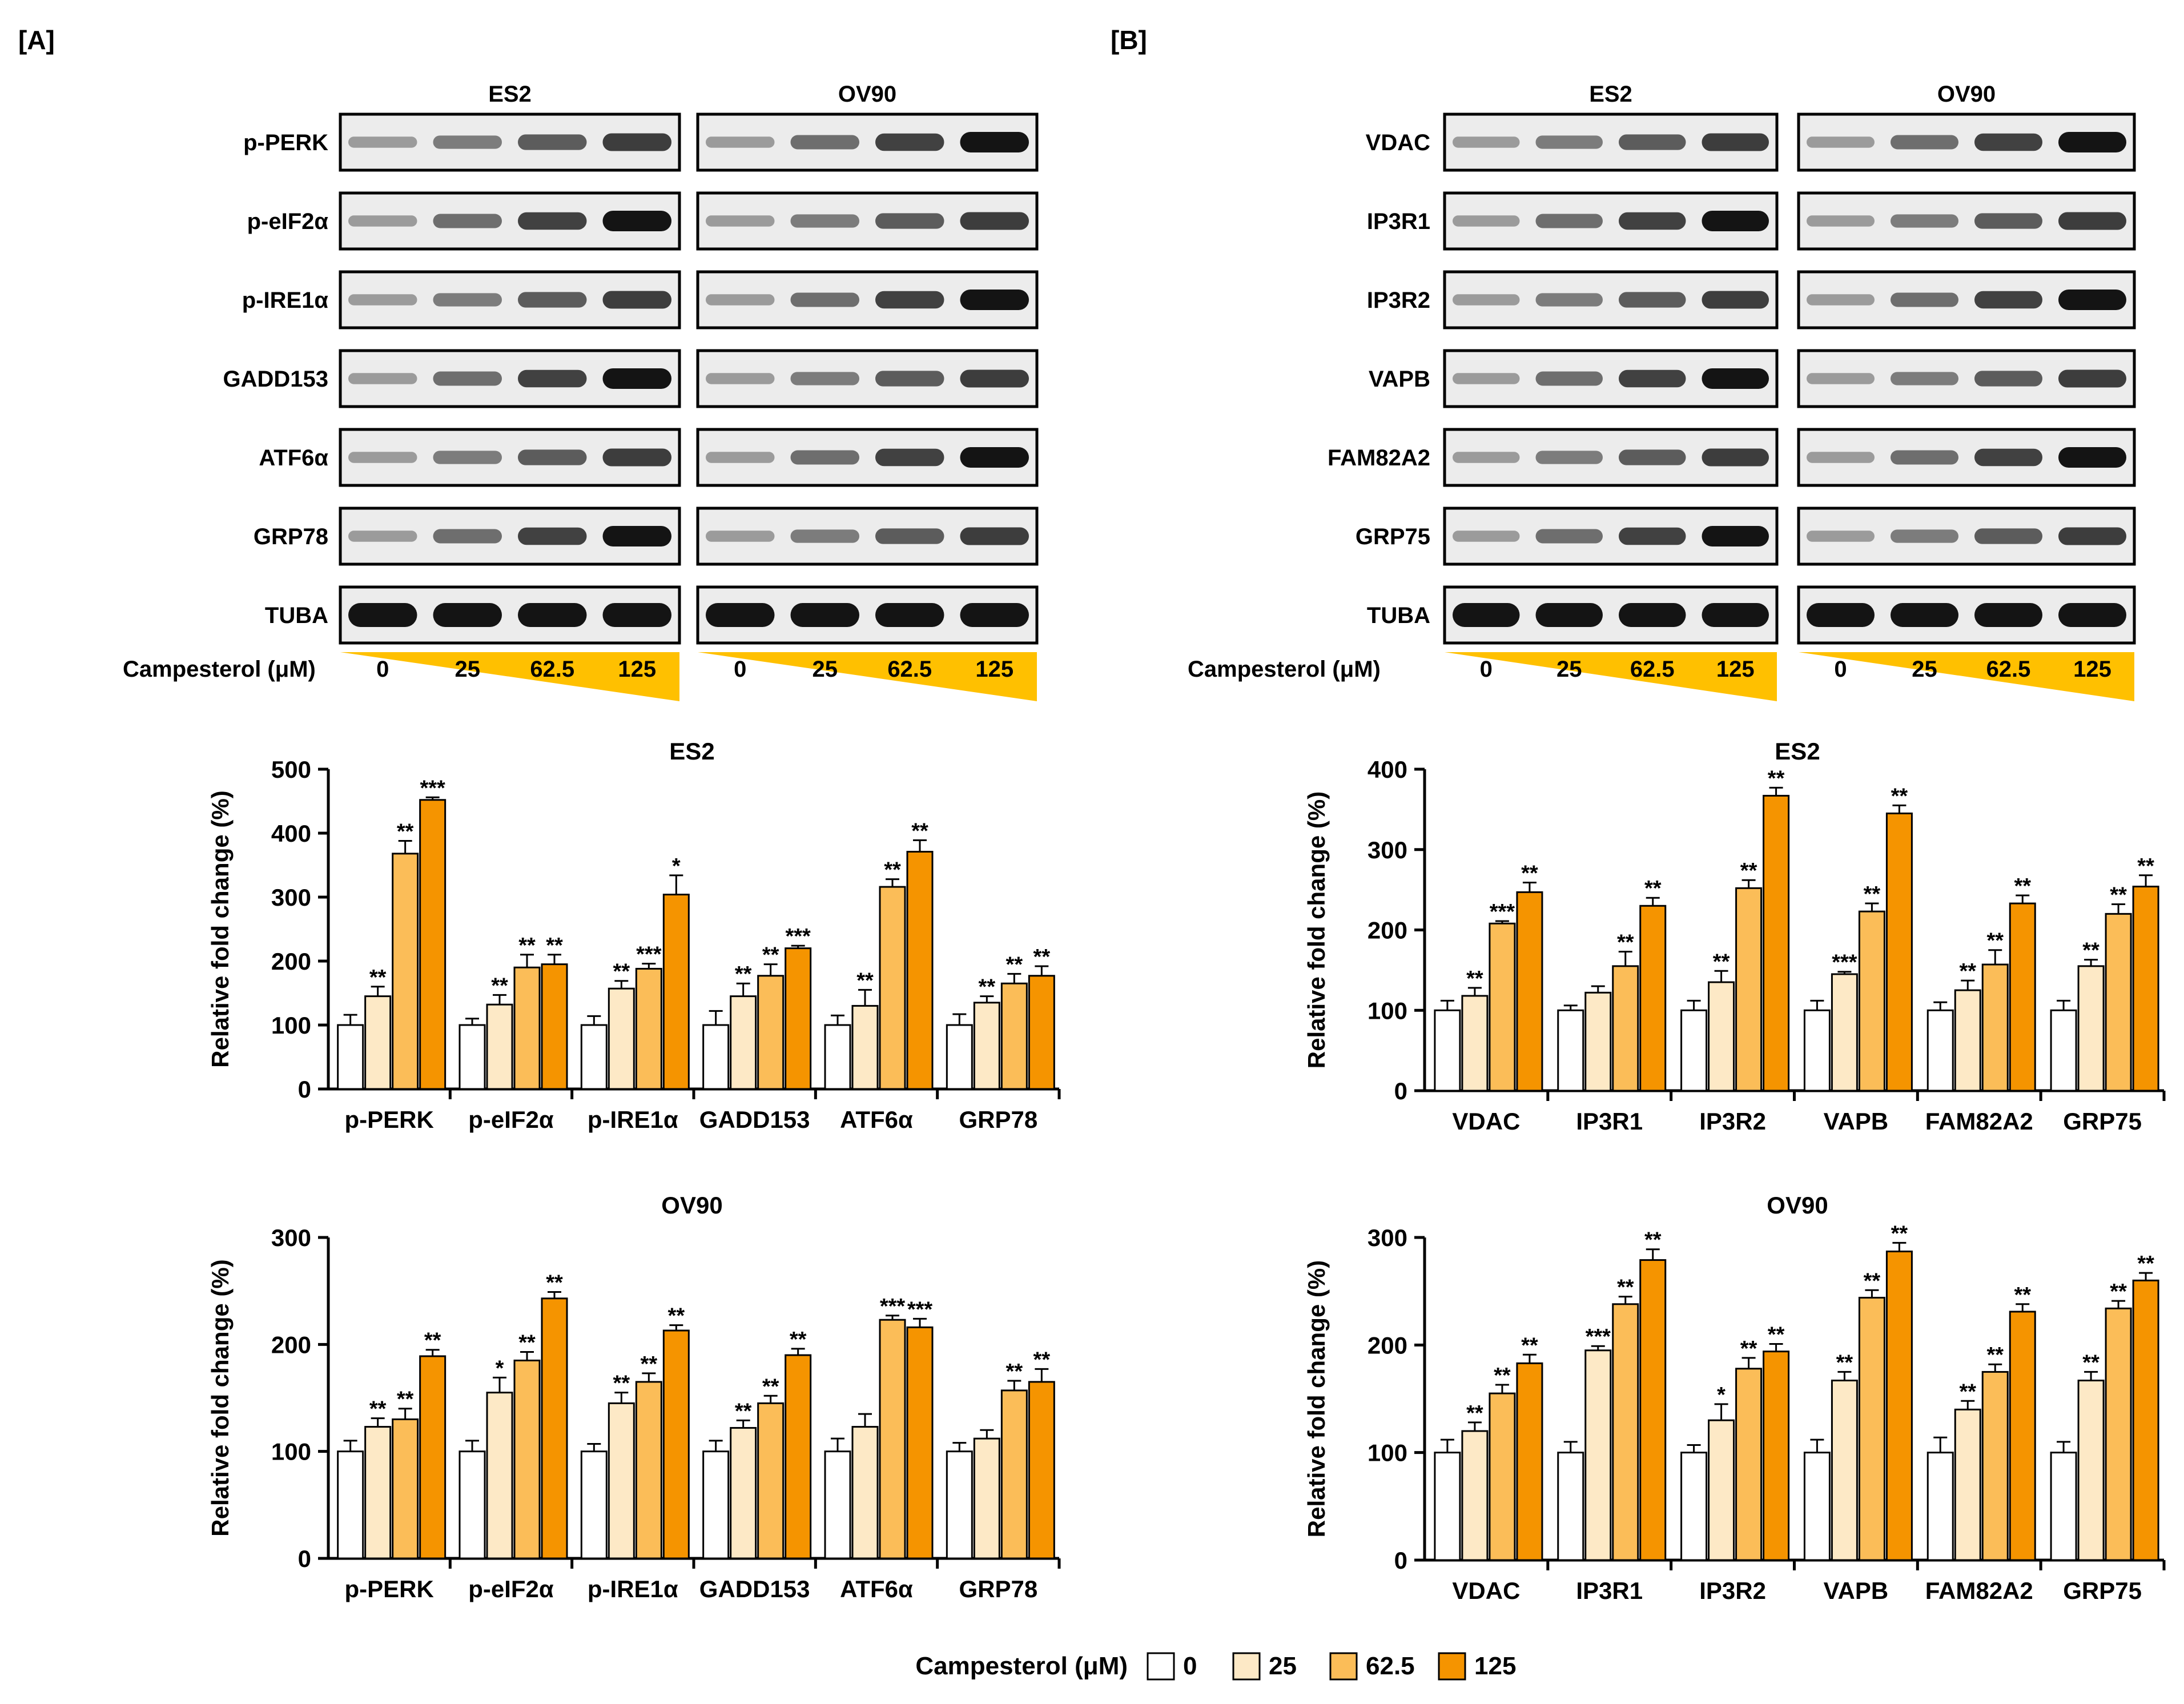 The height and width of the screenshot is (1704, 2184). I want to click on x-tick-label: GRP75, so click(2102, 1122).